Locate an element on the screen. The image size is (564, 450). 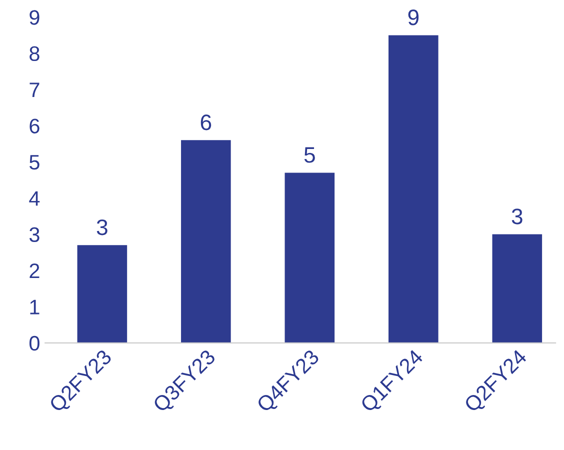
y-tick-label: 4 is located at coordinates (34, 198).